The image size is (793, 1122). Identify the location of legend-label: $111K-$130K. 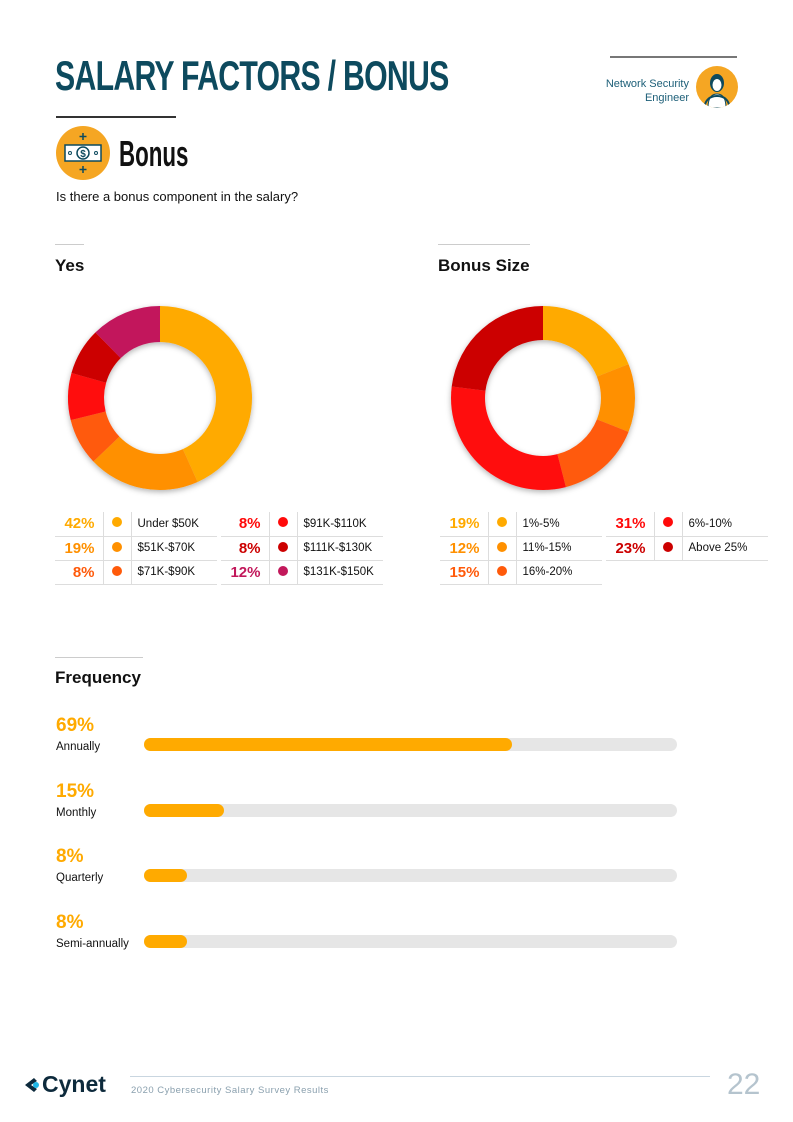
(340, 548).